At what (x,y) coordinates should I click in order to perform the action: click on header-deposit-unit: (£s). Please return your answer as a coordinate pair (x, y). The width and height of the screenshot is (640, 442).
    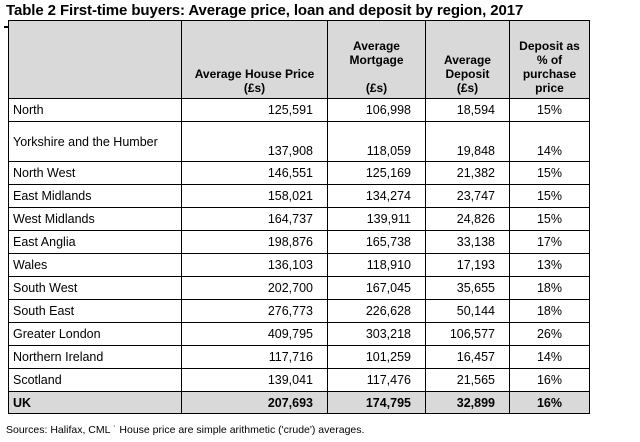
    Looking at the image, I should click on (467, 88).